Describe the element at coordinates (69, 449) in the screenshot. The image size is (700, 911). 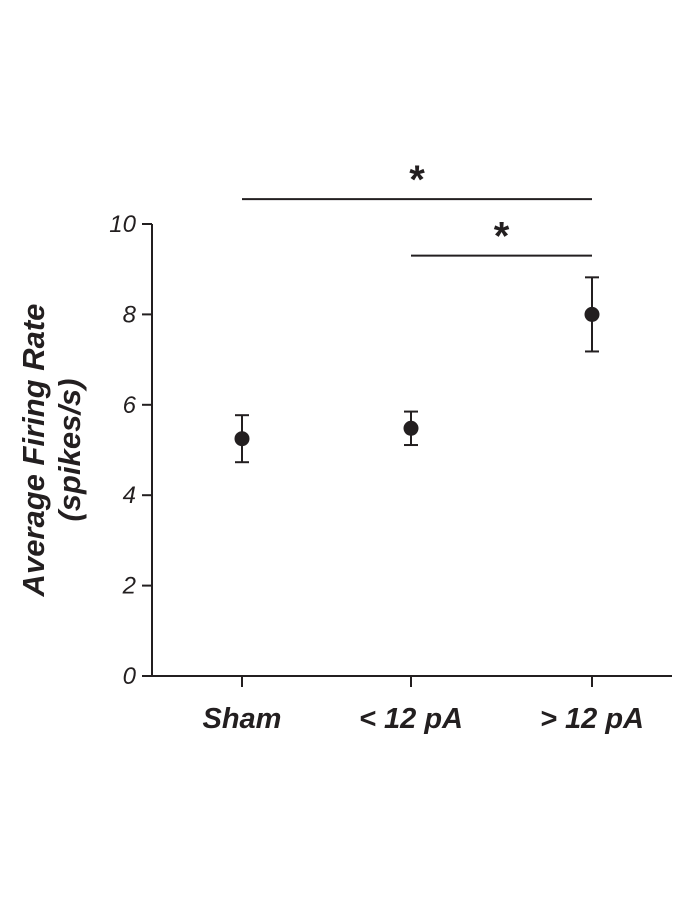
I see `y-axis-title-line2: (spikes/s)` at that location.